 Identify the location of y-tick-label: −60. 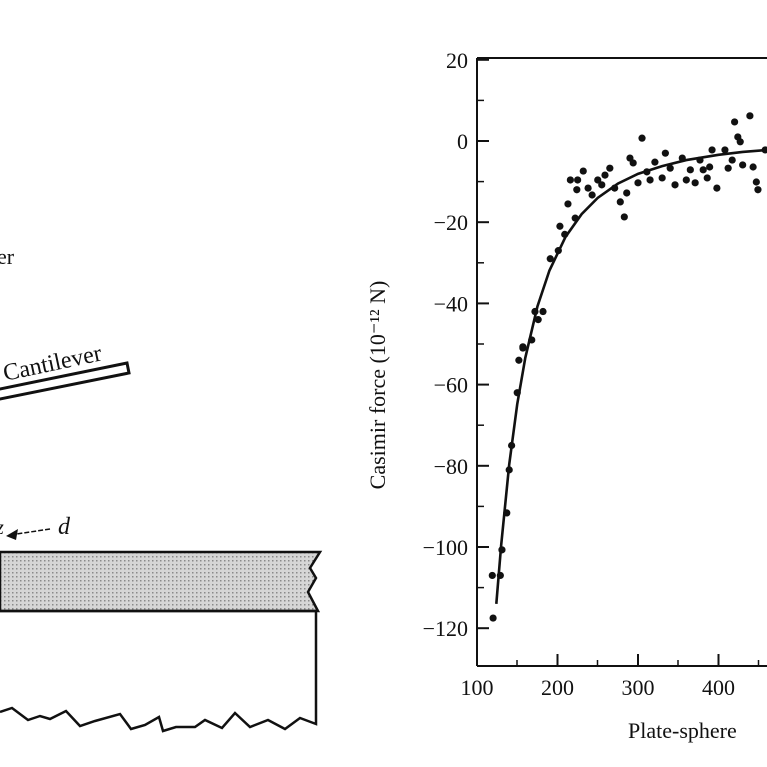
(451, 385).